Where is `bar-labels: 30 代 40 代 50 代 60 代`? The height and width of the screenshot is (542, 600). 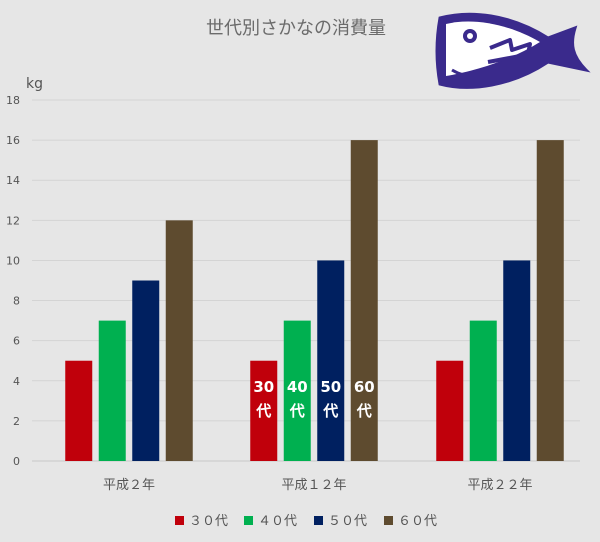 bar-labels: 30 代 40 代 50 代 60 代 is located at coordinates (313, 399).